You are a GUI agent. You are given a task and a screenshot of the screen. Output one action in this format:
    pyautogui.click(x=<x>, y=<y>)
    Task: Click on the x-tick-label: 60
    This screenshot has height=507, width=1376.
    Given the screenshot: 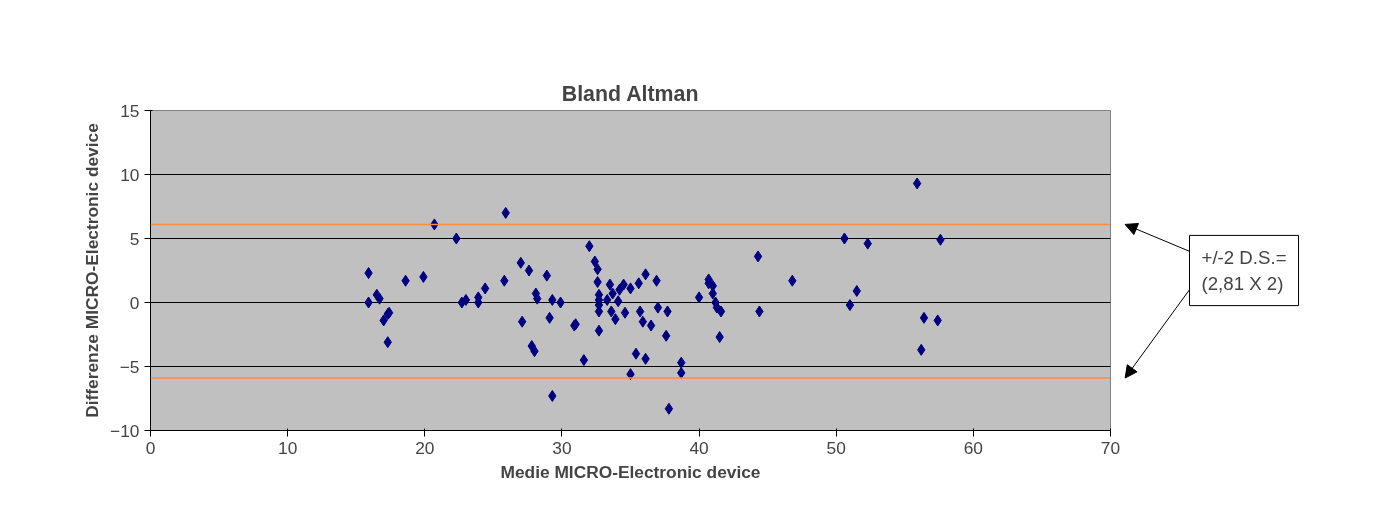 What is the action you would take?
    pyautogui.click(x=973, y=447)
    